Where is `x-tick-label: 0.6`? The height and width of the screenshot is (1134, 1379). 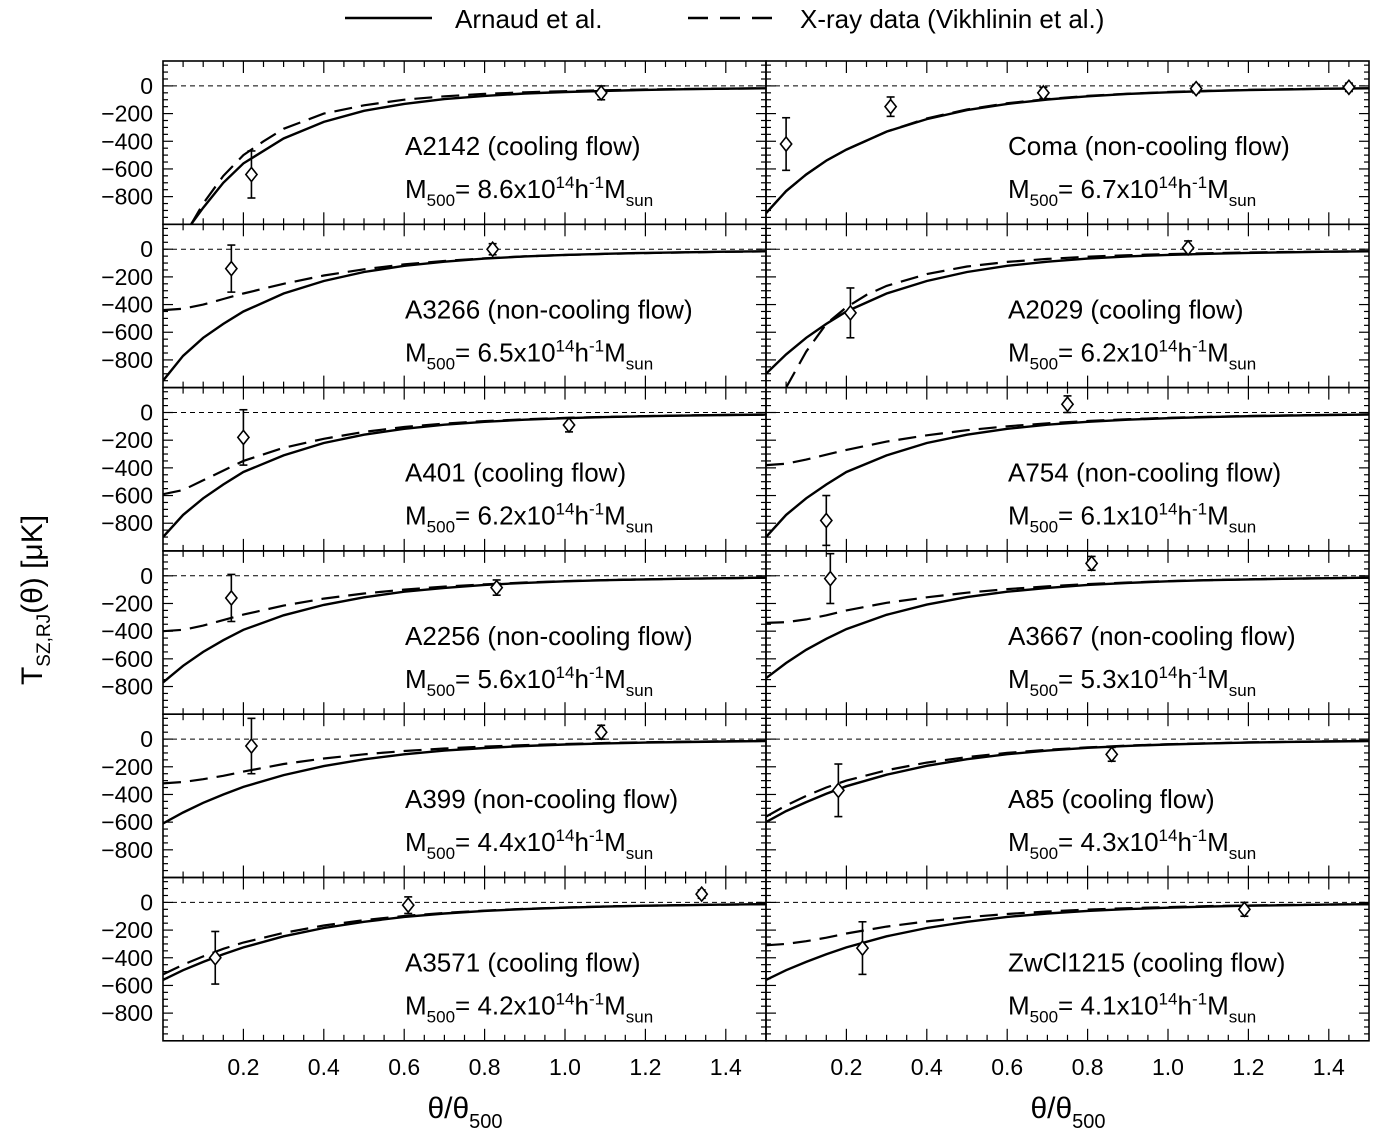 x-tick-label: 0.6 is located at coordinates (1007, 1067).